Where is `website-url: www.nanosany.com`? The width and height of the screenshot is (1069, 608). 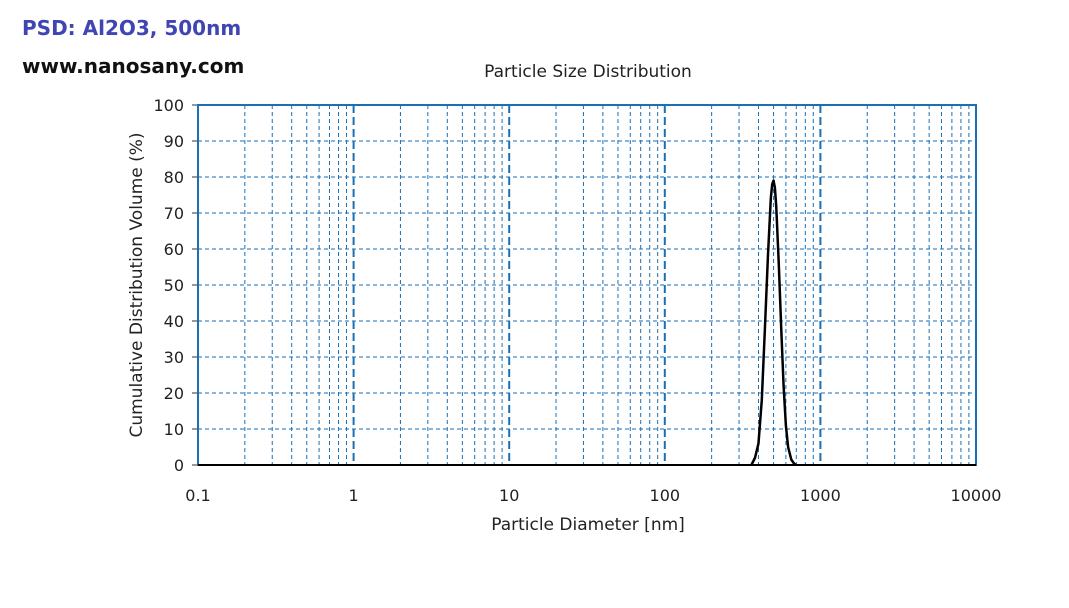 website-url: www.nanosany.com is located at coordinates (133, 66).